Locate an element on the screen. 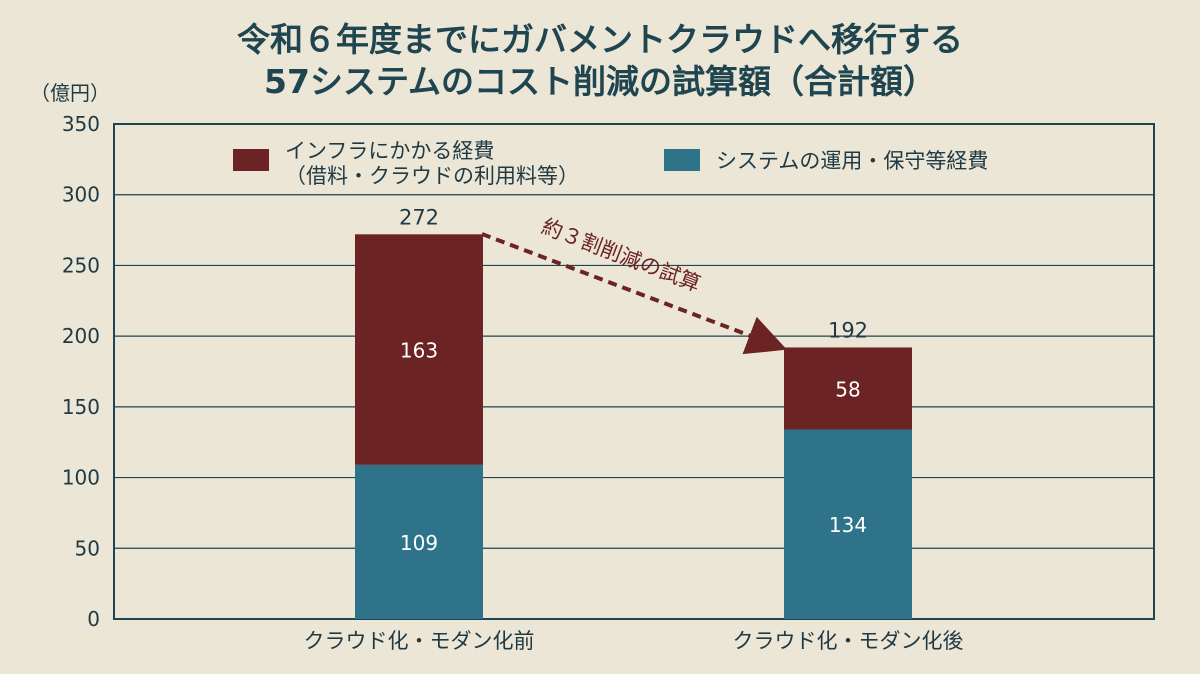 This screenshot has width=1200, height=674. legend-label-operation: システムの運用・保守等経費 is located at coordinates (852, 161).